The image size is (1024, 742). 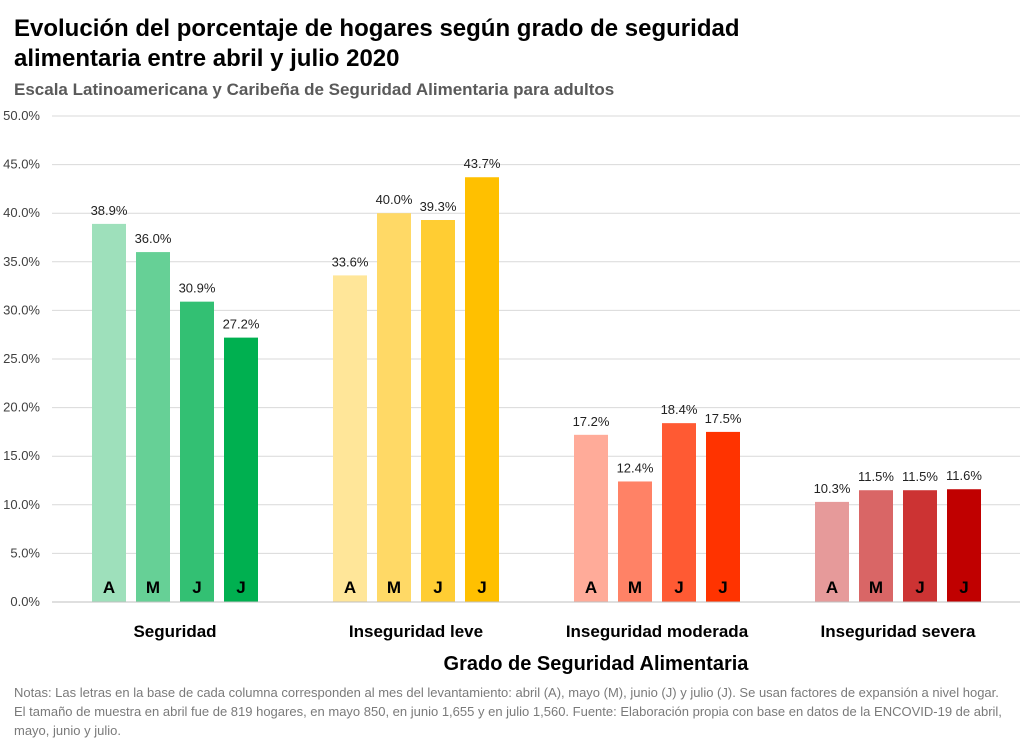 What do you see at coordinates (153, 238) in the screenshot?
I see `data-label: 36.0%` at bounding box center [153, 238].